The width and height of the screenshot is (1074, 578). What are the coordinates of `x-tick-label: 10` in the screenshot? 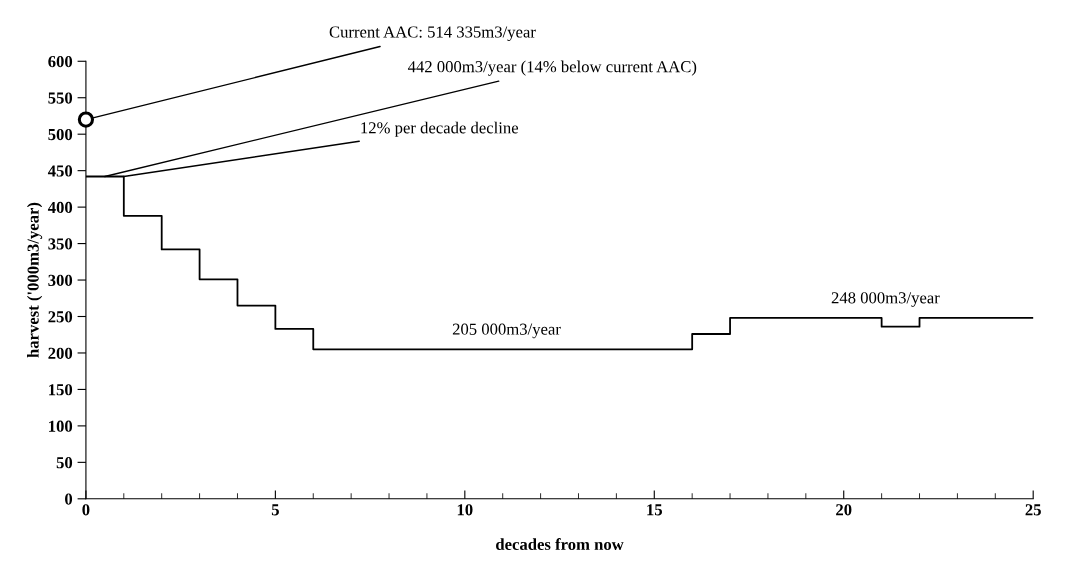 It's located at (465, 510).